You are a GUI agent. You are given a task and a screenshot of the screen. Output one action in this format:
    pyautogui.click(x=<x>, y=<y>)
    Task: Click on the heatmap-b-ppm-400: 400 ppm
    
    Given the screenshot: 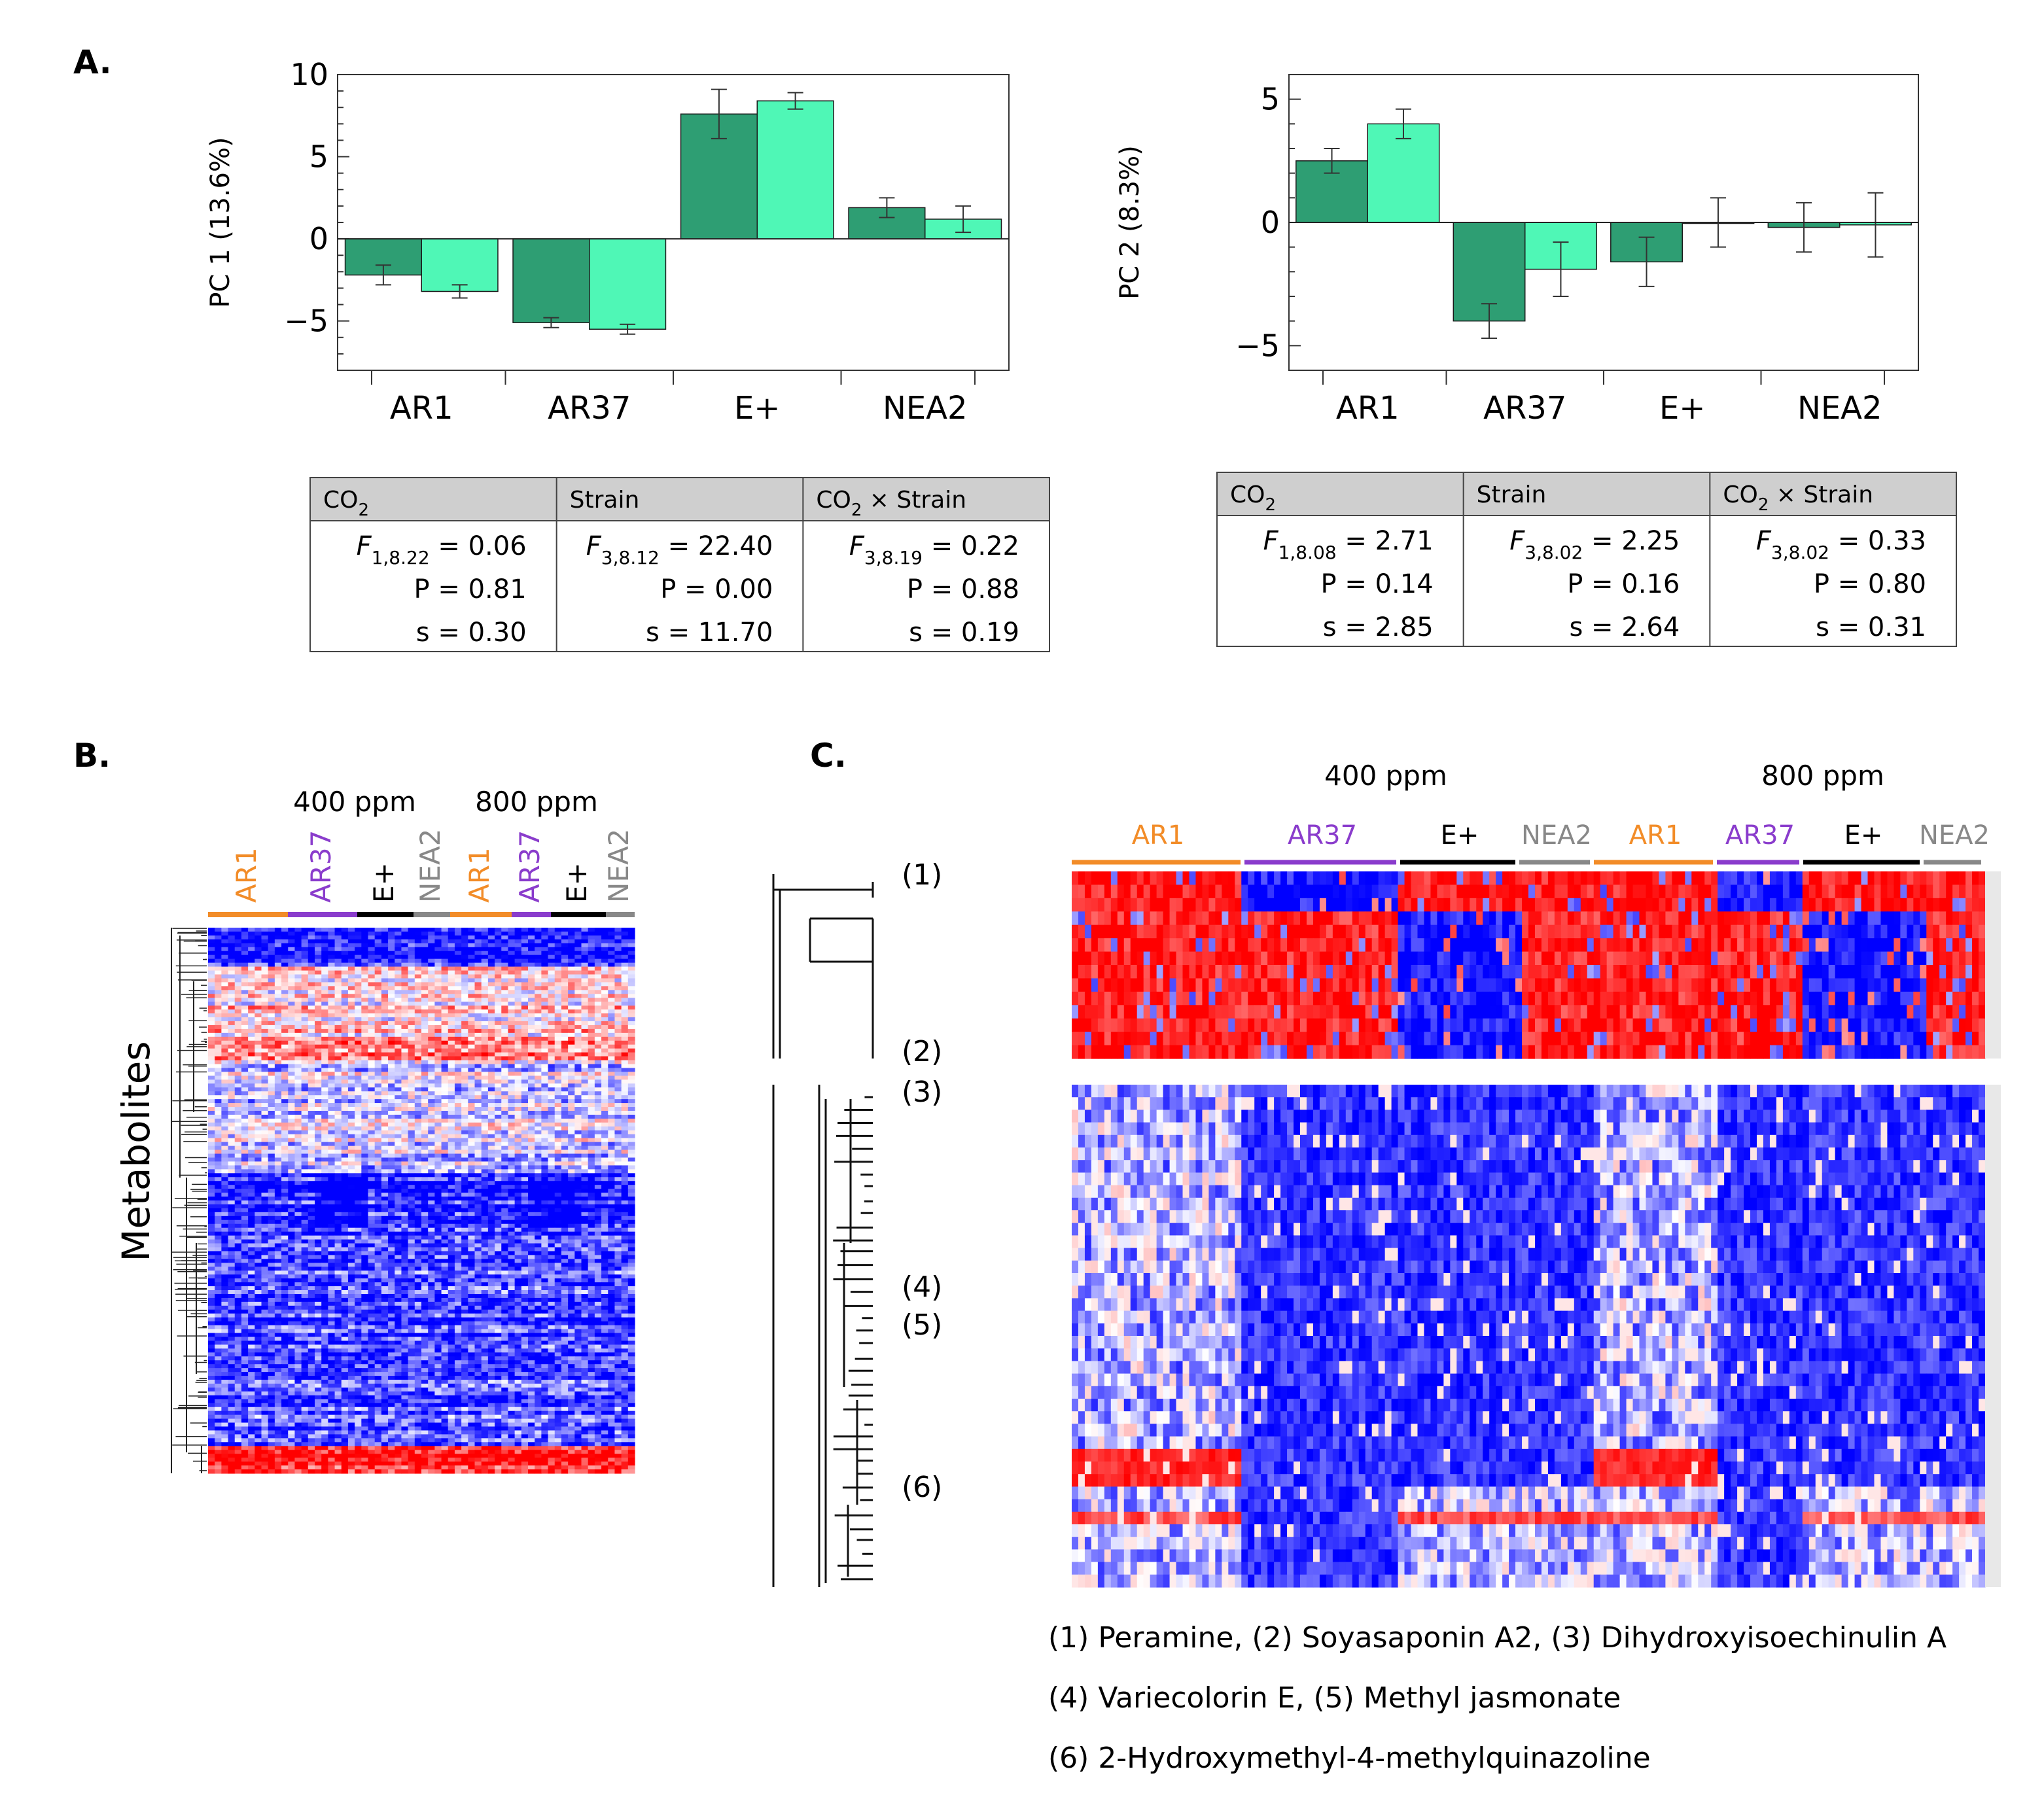 What is the action you would take?
    pyautogui.click(x=354, y=802)
    